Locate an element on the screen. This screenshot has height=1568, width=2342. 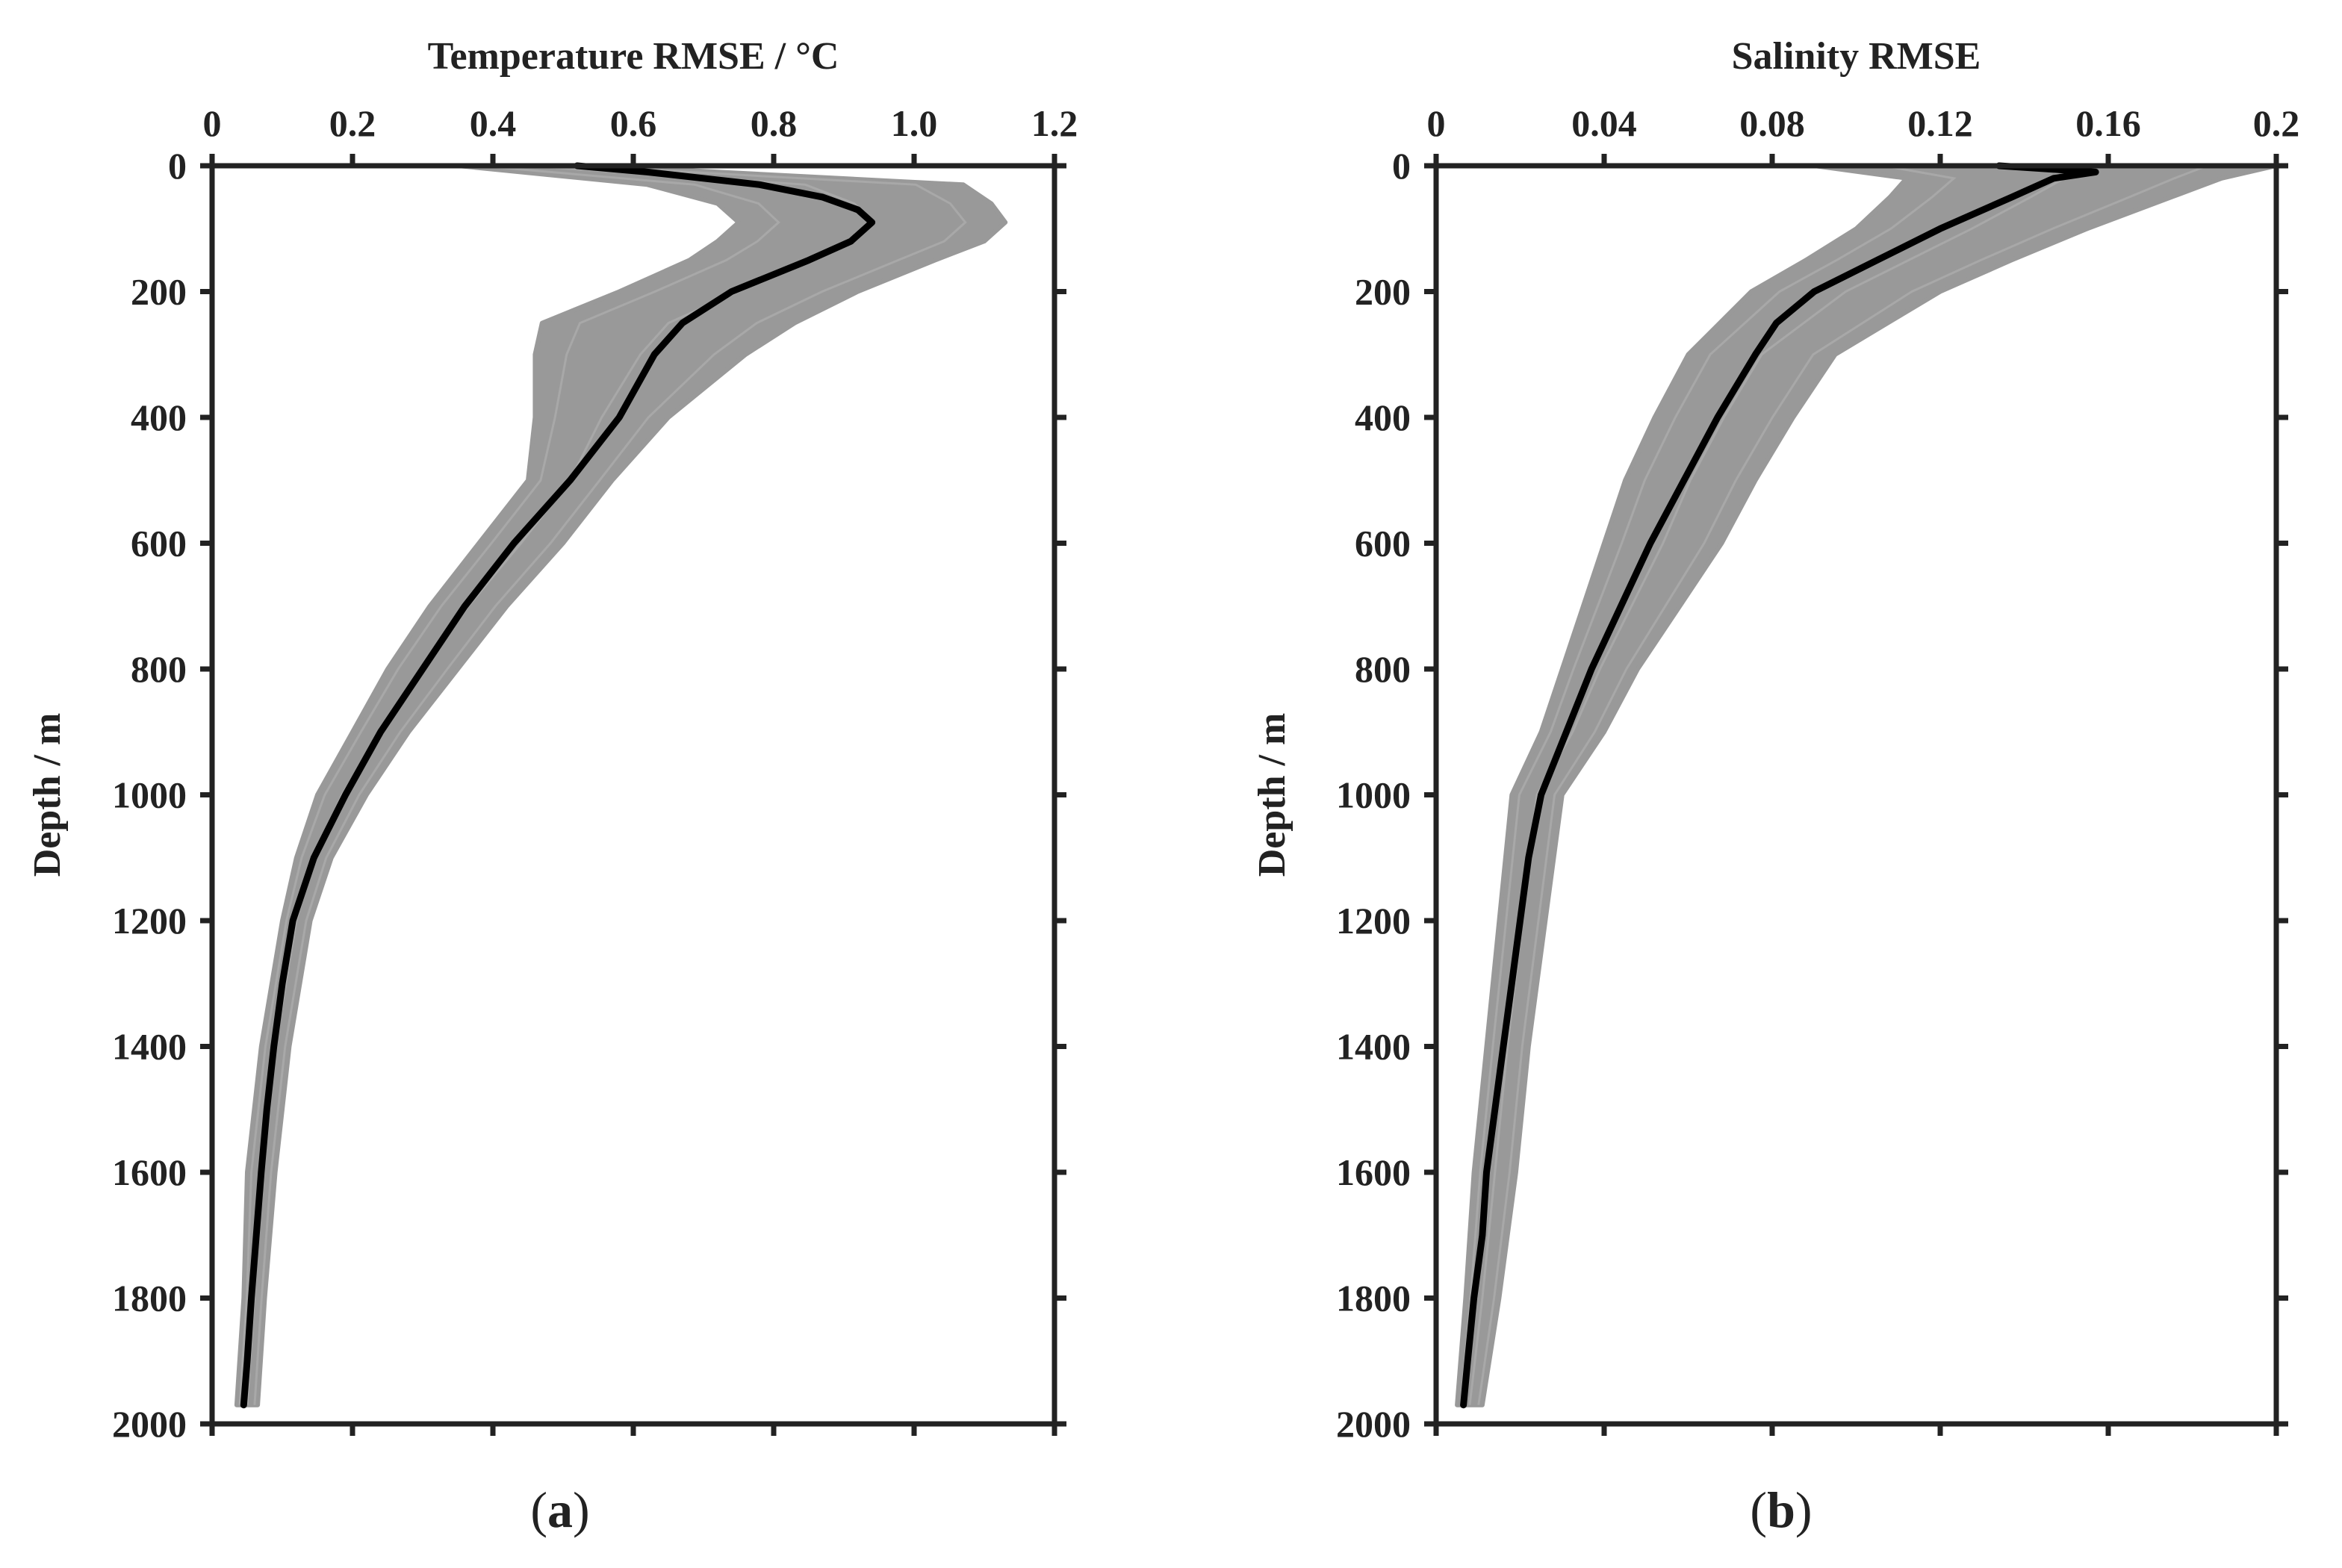
x-tick-label: 0.12 is located at coordinates (1940, 123).